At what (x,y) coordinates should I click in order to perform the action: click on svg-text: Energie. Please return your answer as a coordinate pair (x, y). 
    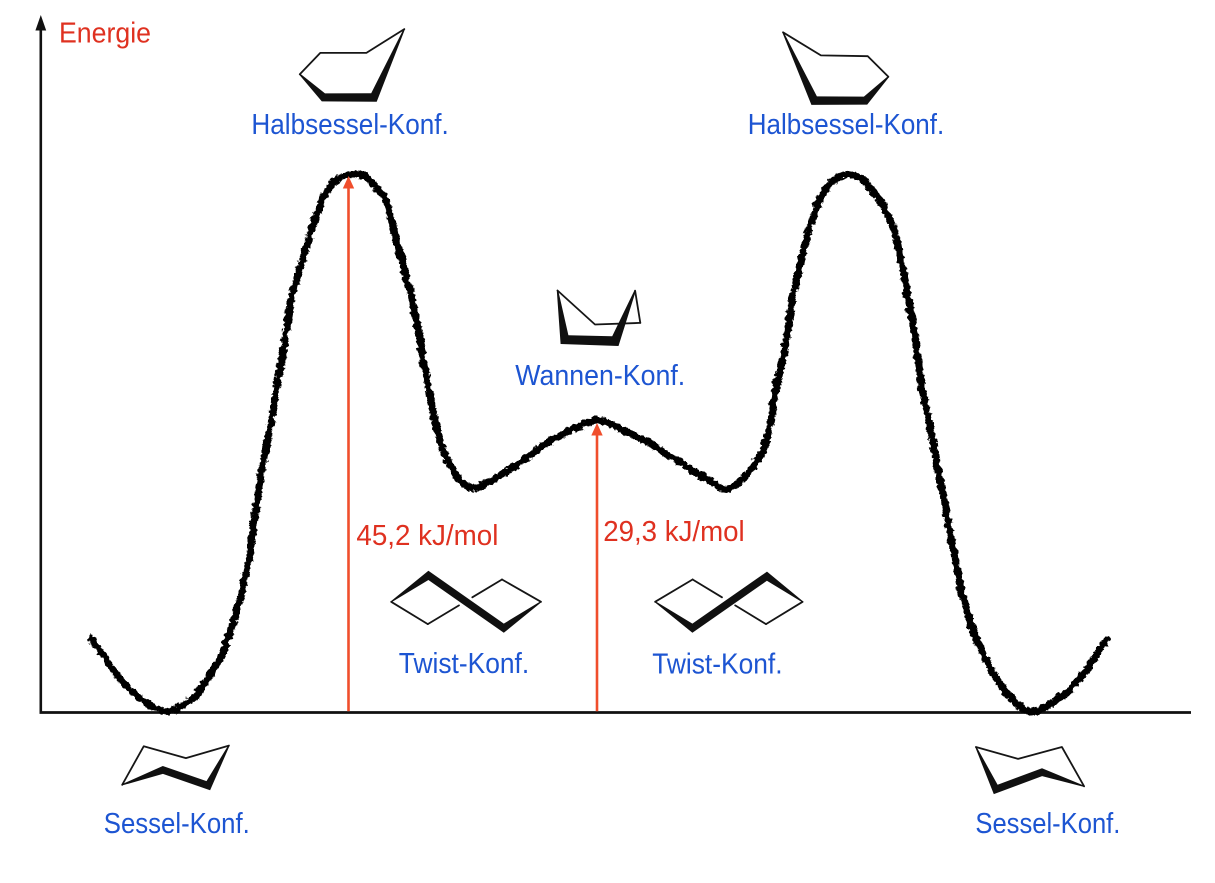
    Looking at the image, I should click on (105, 34).